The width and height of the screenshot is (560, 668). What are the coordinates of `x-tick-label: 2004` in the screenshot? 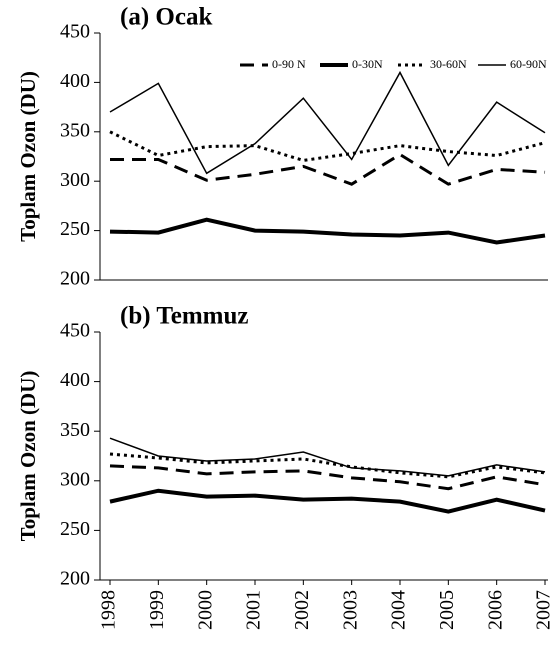 It's located at (399, 610).